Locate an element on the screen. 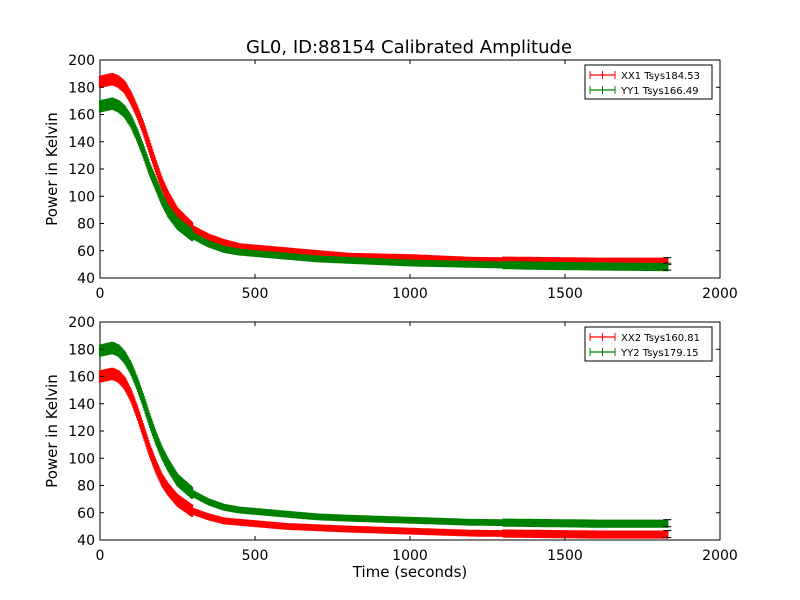  chart-title: GL0, ID:88154 Calibrated Amplitude is located at coordinates (409, 47).